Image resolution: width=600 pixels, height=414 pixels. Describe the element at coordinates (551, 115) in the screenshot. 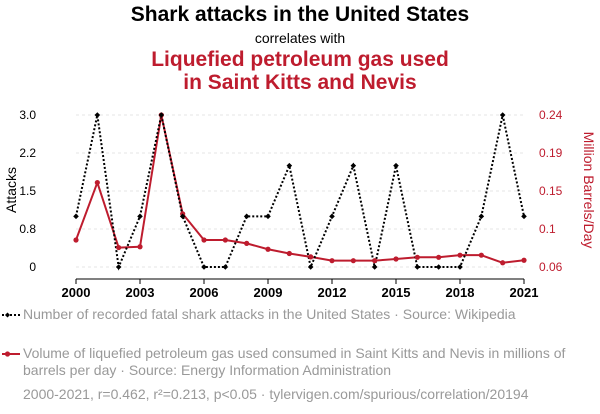

I see `right-tick-label: 0.24` at that location.